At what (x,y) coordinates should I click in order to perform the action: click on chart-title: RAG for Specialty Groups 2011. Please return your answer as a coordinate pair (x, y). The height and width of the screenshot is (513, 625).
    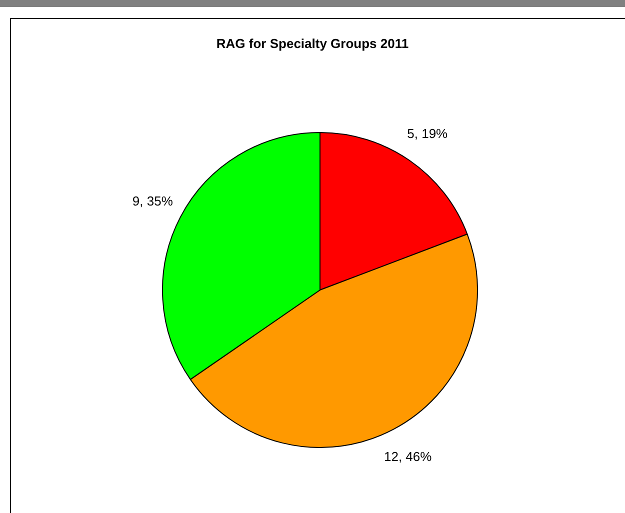
    Looking at the image, I should click on (312, 43).